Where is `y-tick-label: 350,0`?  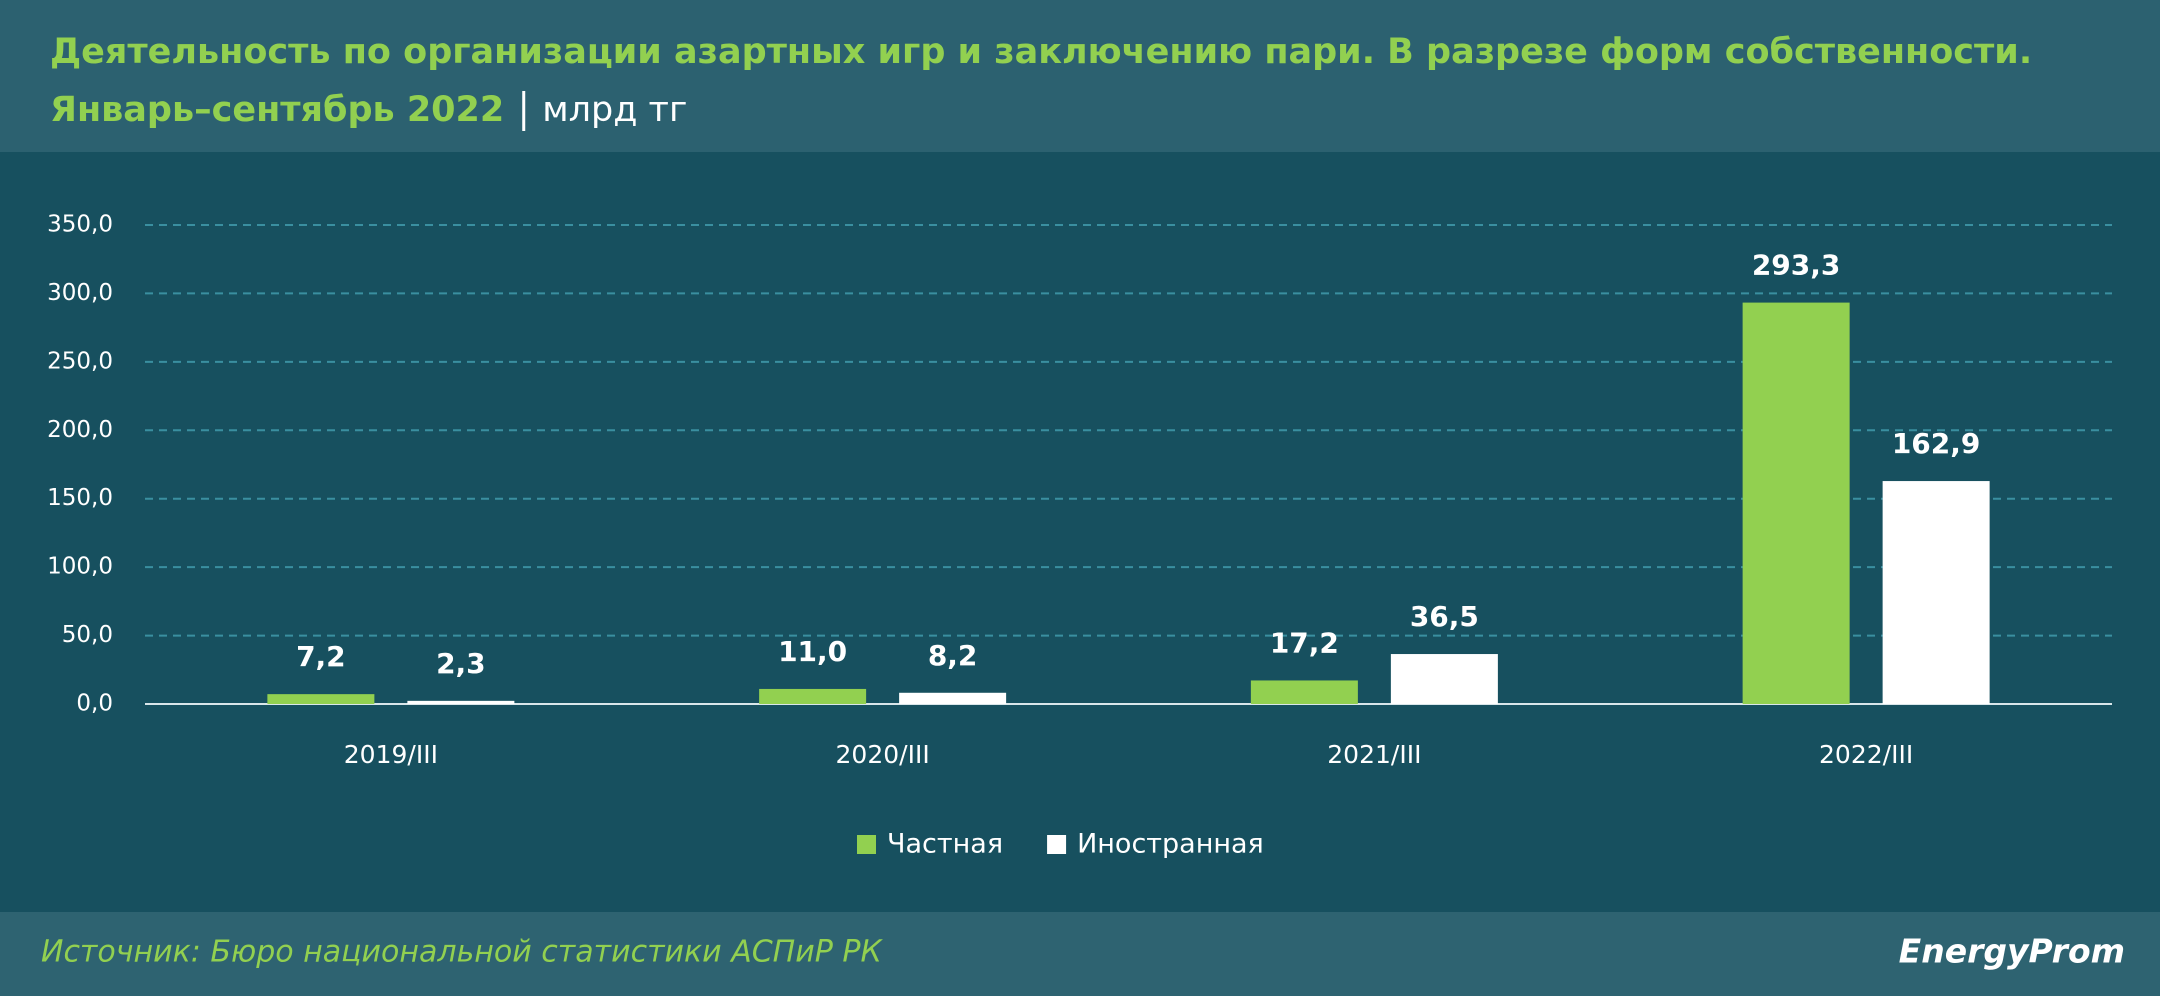
y-tick-label: 350,0 is located at coordinates (80, 225).